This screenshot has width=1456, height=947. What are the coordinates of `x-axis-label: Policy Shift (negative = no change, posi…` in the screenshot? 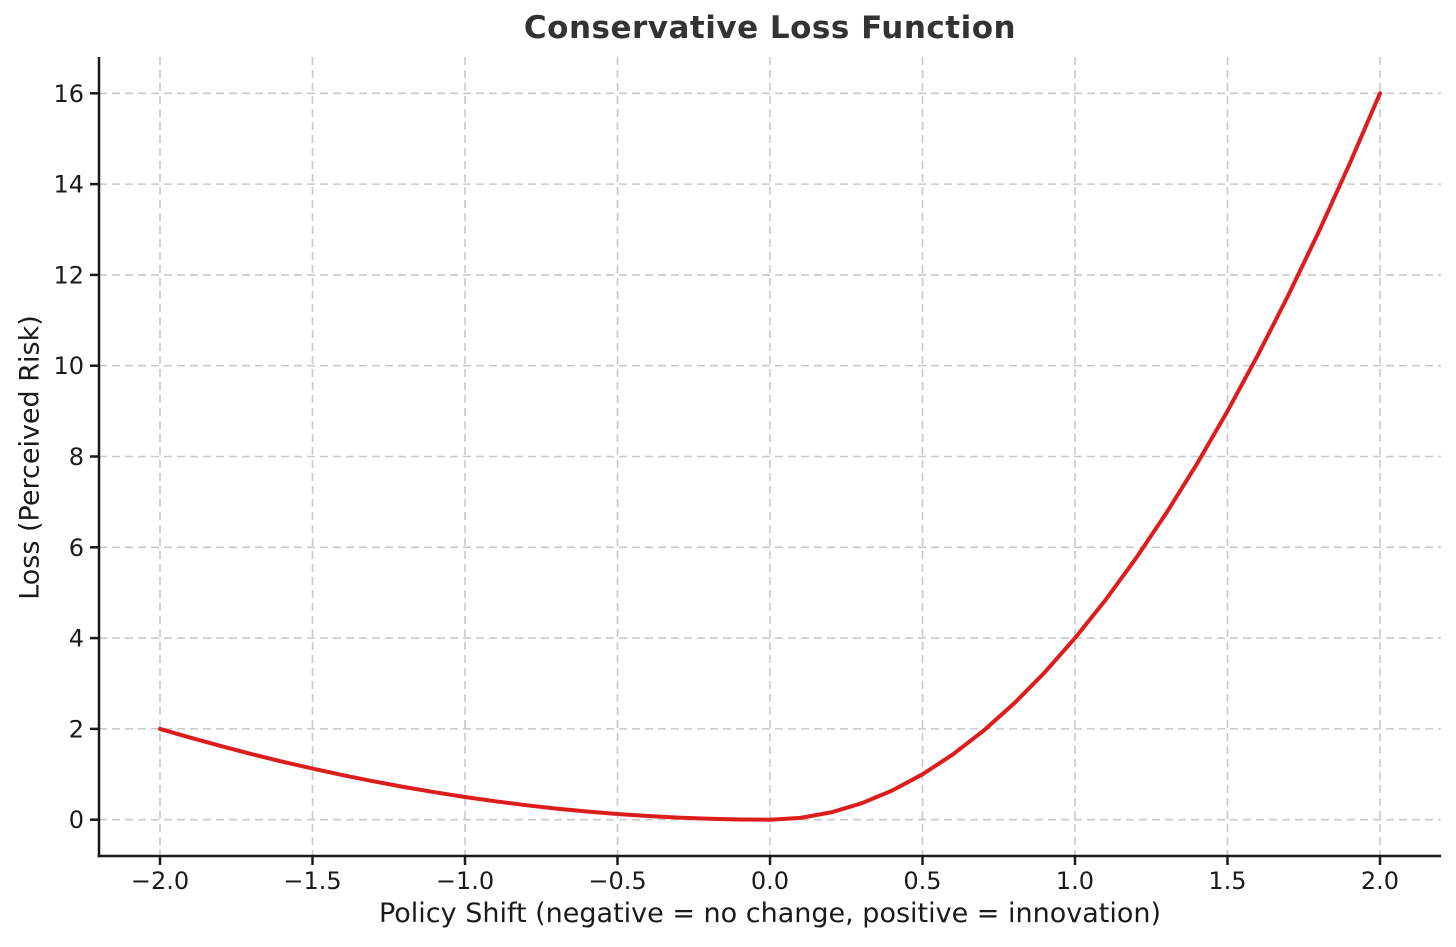 It's located at (770, 913).